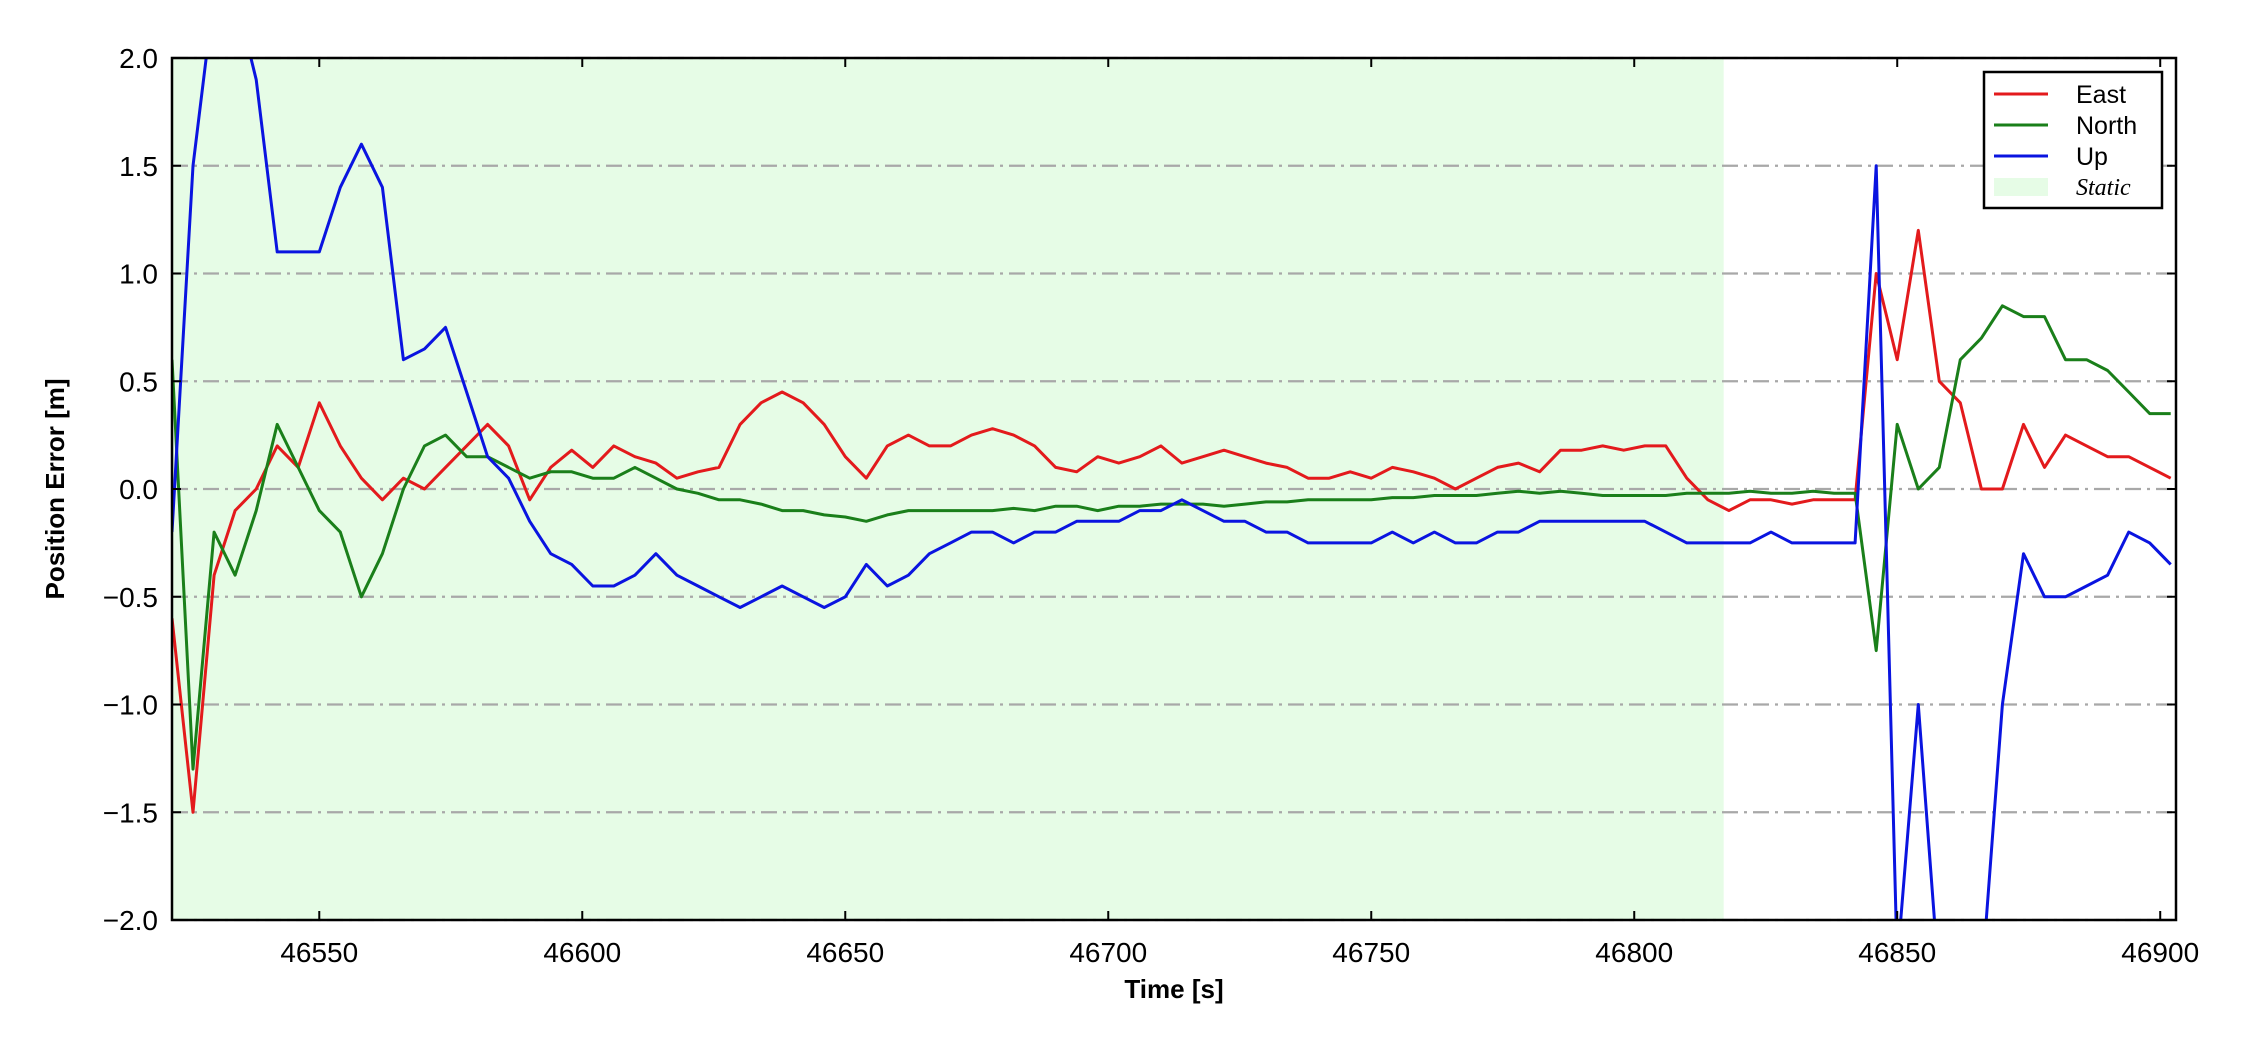 This screenshot has width=2250, height=1050. I want to click on y-tick-label: 1.0, so click(138, 274).